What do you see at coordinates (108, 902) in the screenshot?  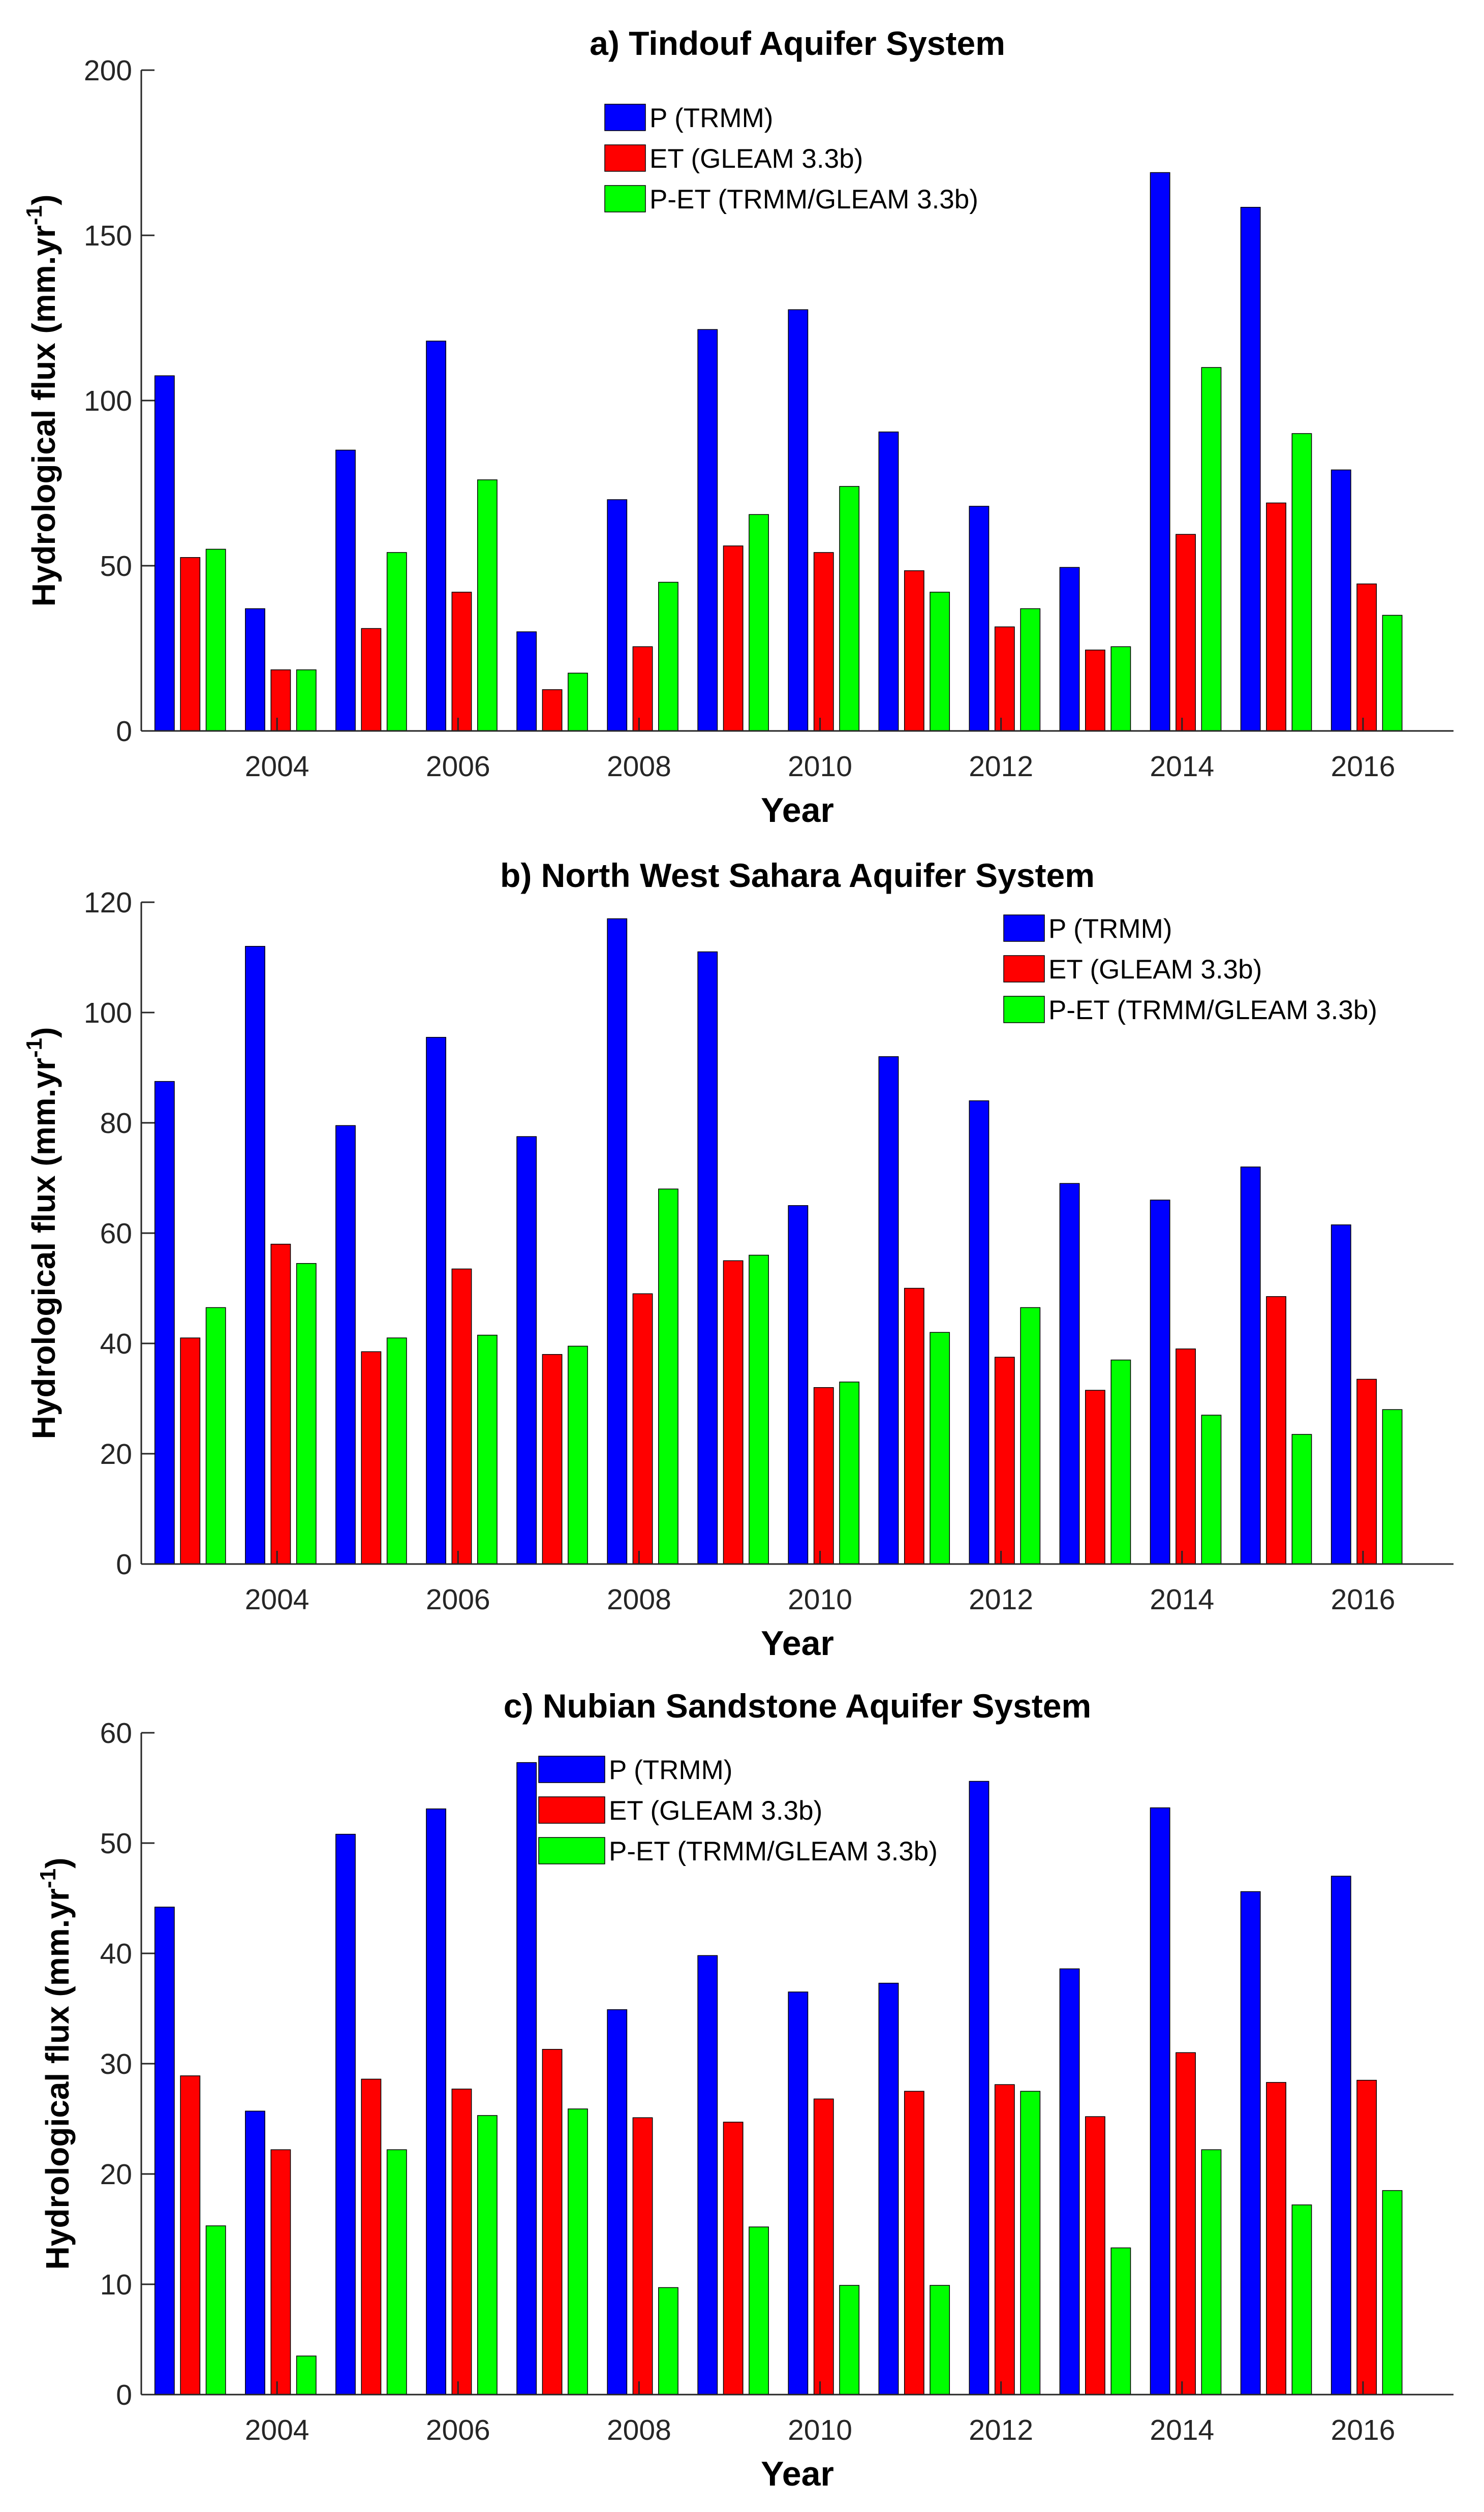 I see `y-tick-label: 120` at bounding box center [108, 902].